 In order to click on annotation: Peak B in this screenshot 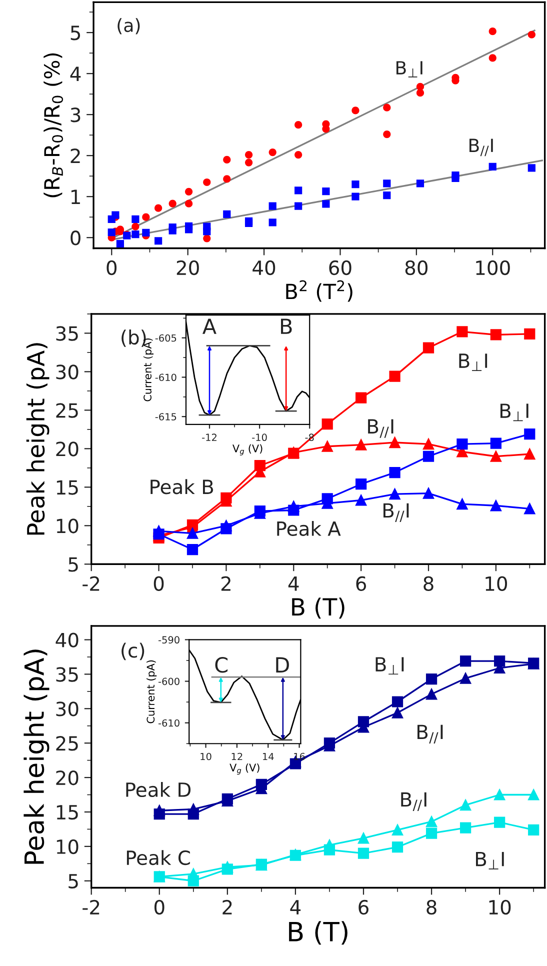, I will do `click(182, 486)`.